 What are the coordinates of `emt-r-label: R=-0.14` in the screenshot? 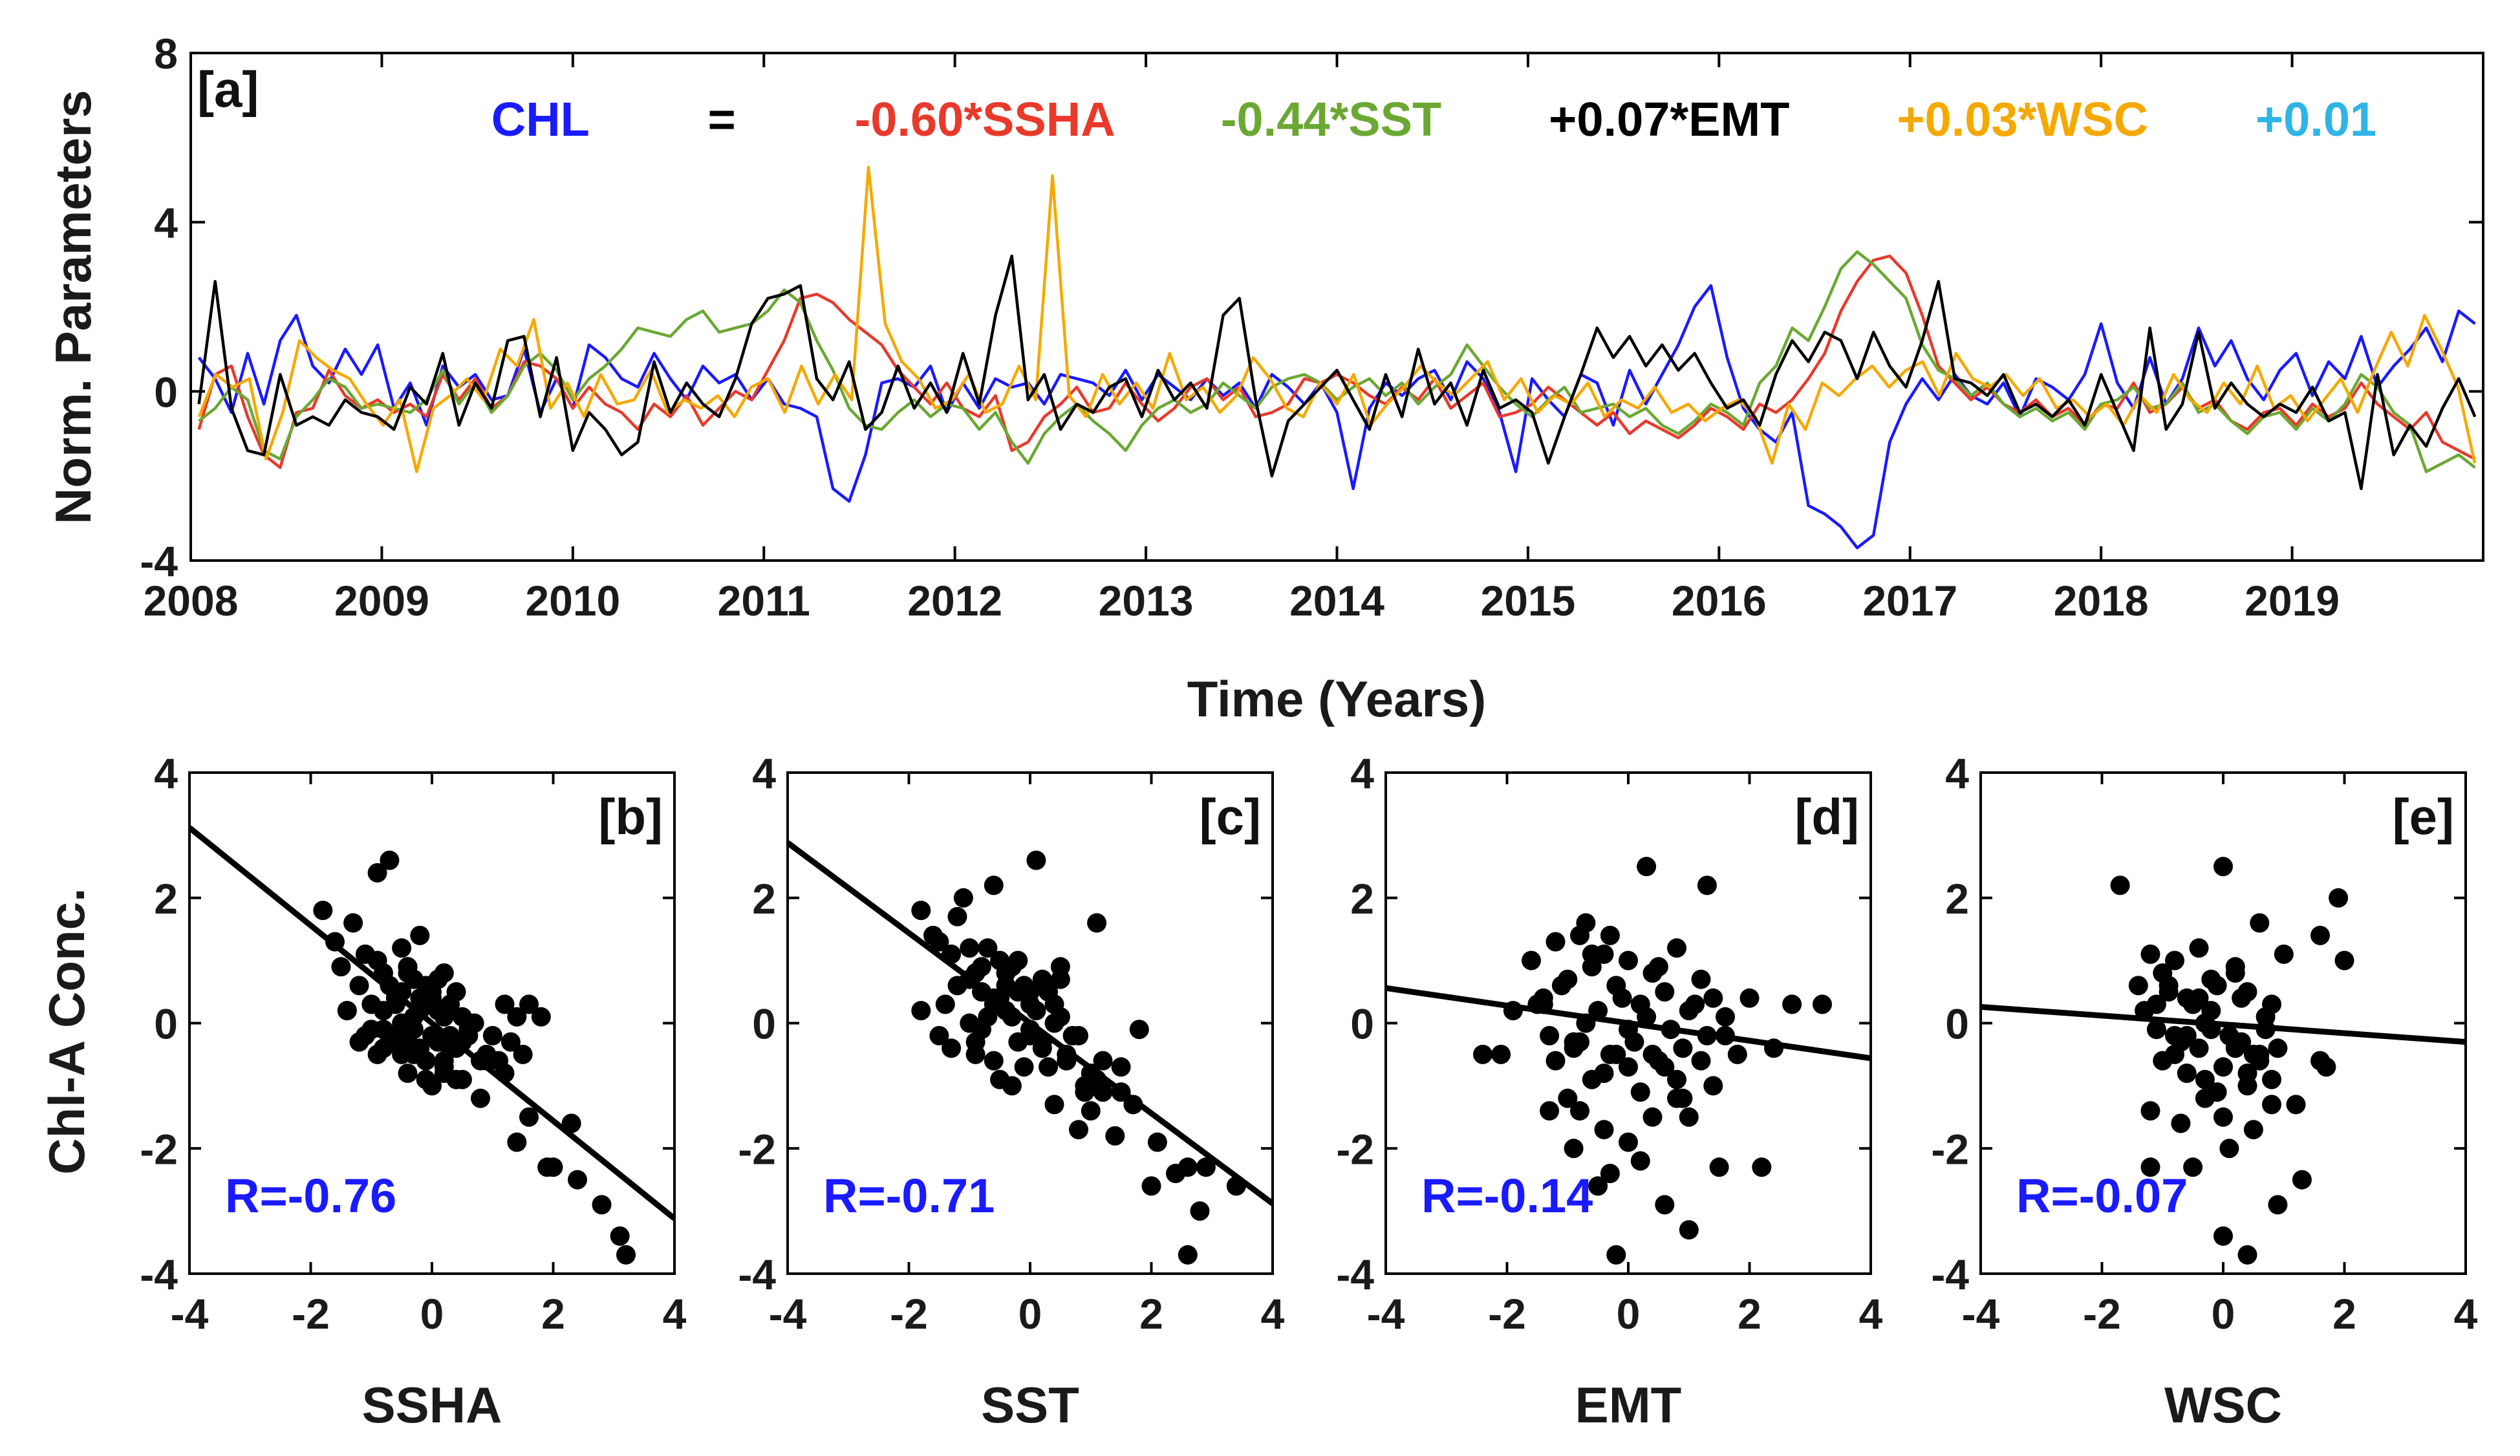 It's located at (1507, 1196).